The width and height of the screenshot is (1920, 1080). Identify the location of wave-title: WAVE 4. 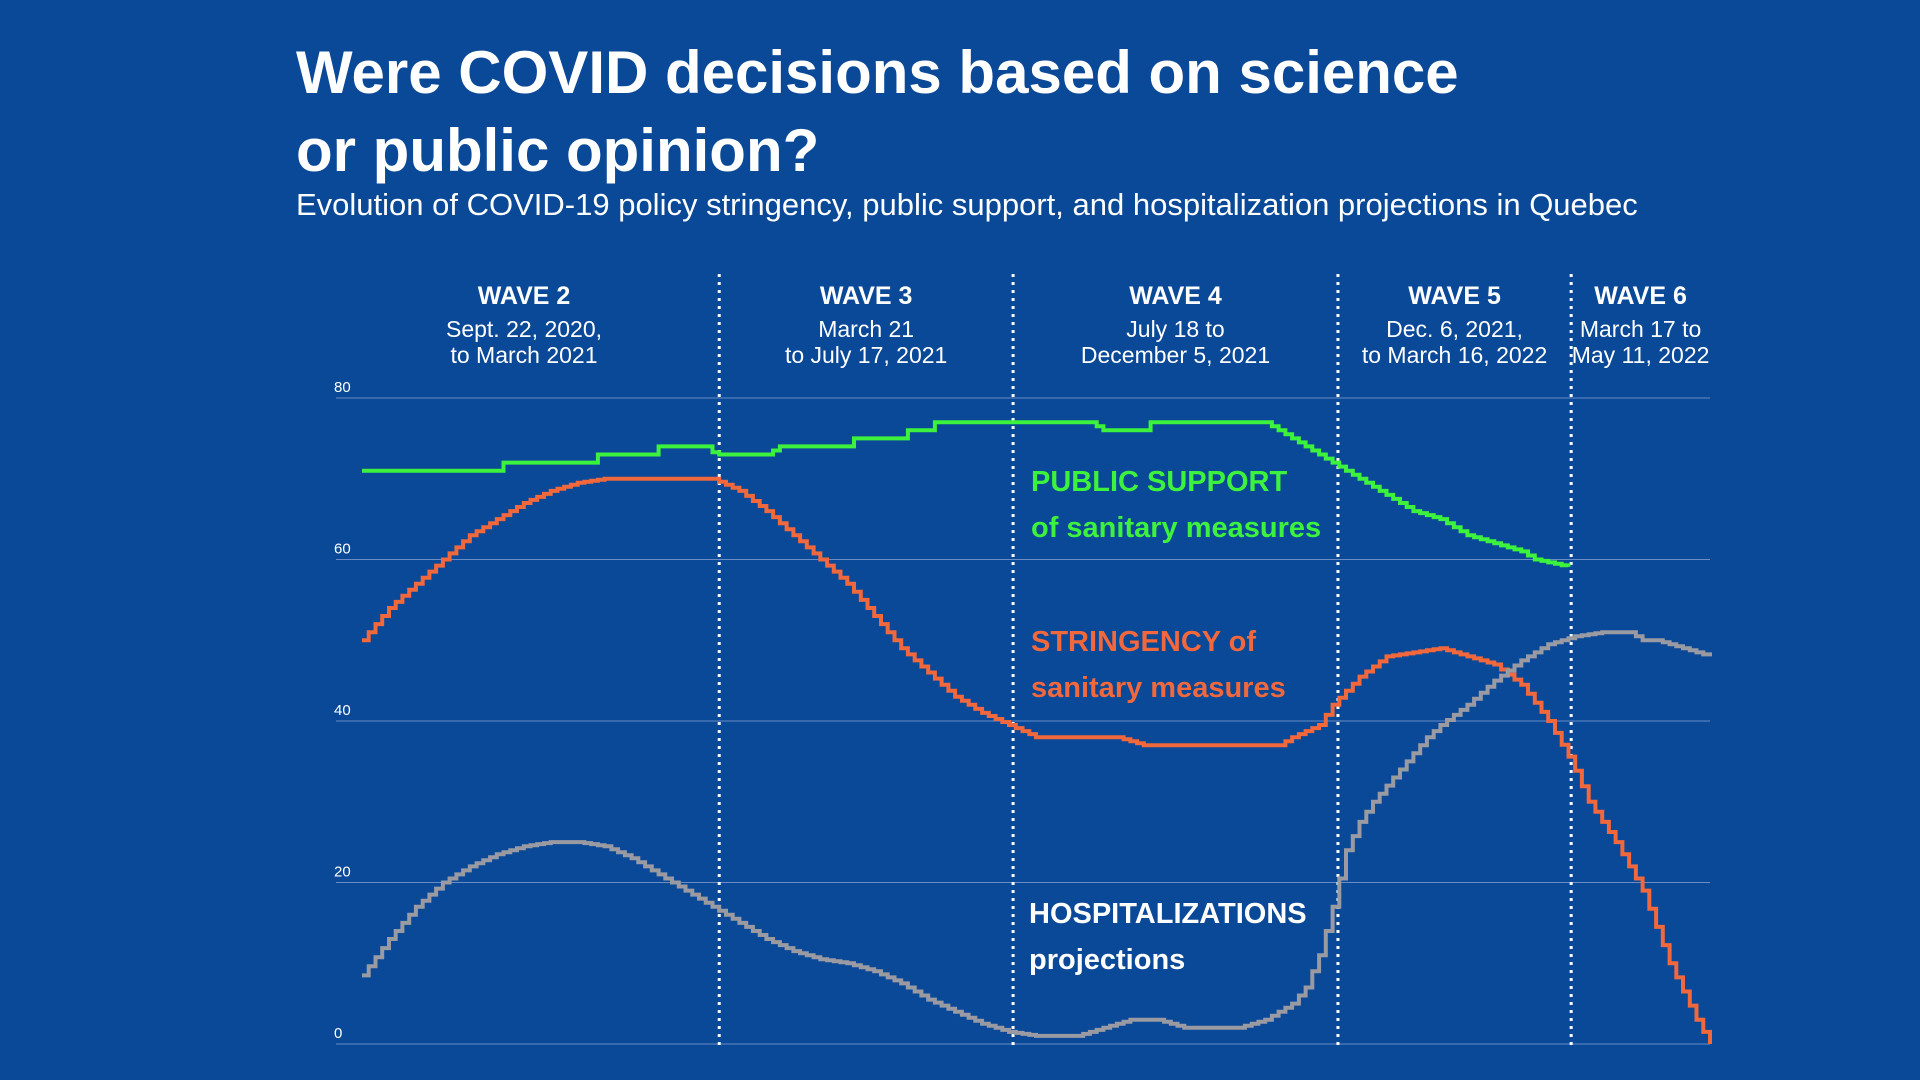
(1175, 296).